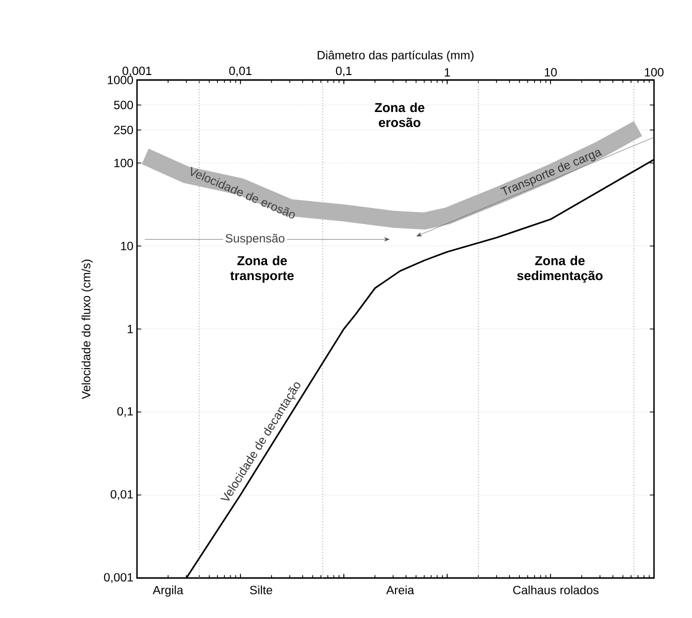 The image size is (692, 618). Describe the element at coordinates (127, 246) in the screenshot. I see `y-tick-label: 10` at that location.